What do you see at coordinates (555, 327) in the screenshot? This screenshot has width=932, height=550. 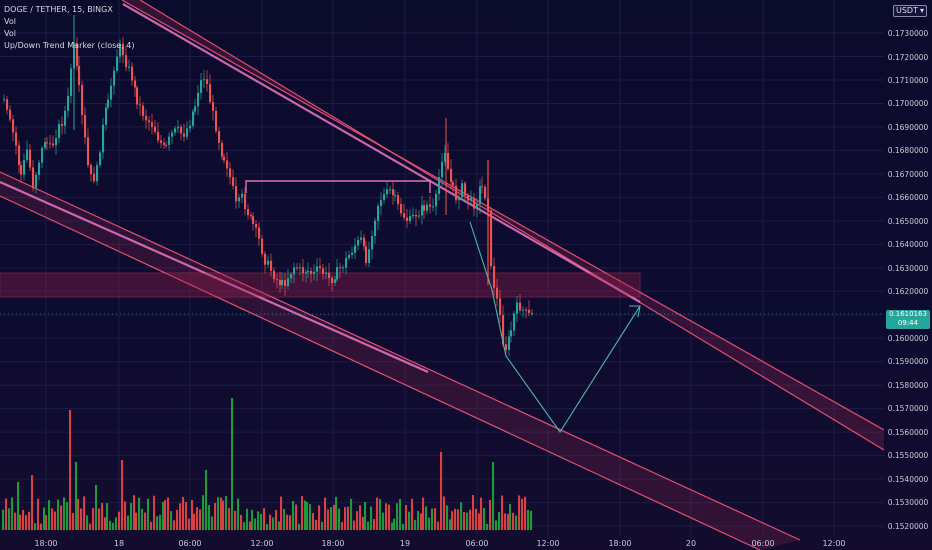 I see `projection-path` at bounding box center [555, 327].